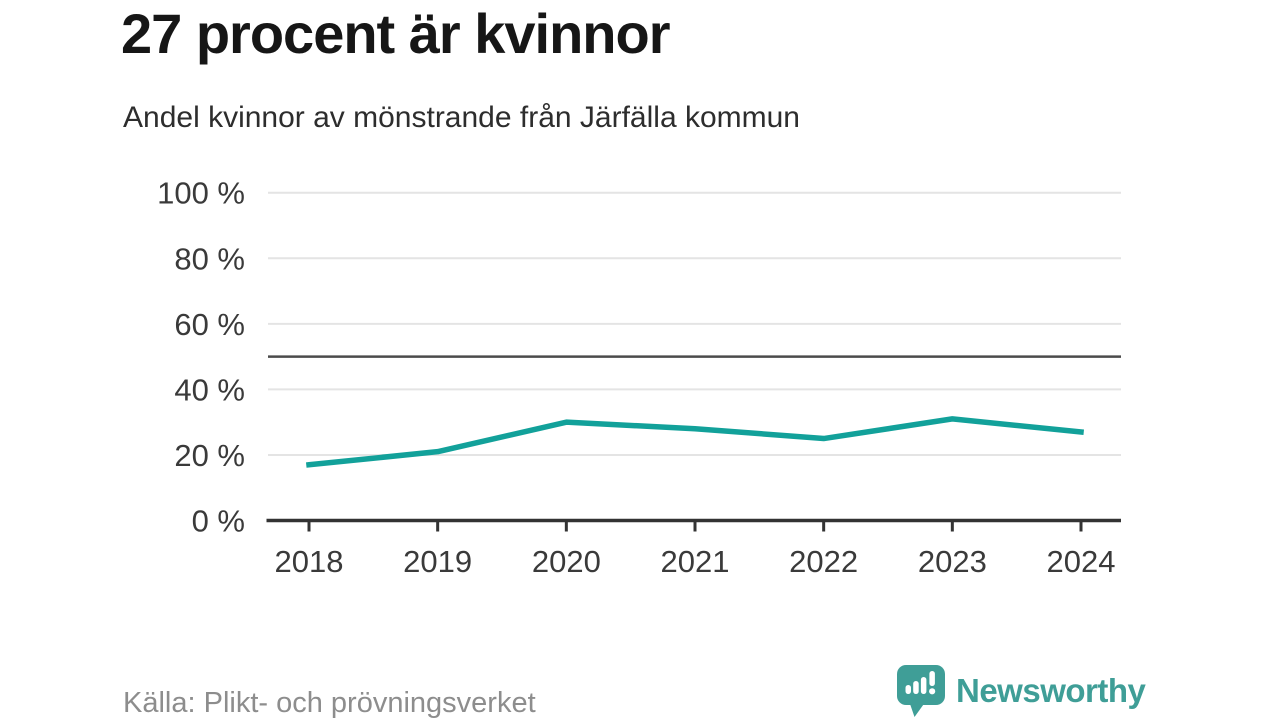 This screenshot has width=1280, height=720. I want to click on brand-logo: Newsworthy, so click(1021, 691).